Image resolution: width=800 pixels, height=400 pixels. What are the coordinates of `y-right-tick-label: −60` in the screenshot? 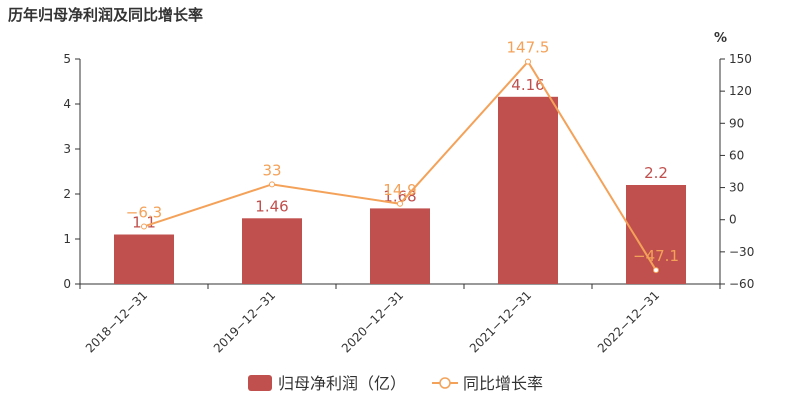 It's located at (741, 284).